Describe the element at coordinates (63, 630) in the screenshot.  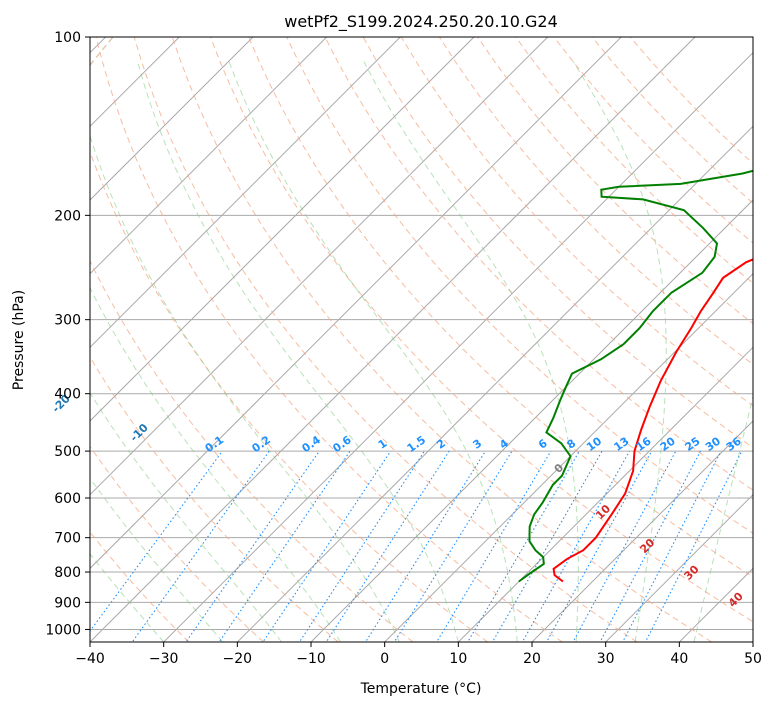
I see `y-tick-label: 1000` at that location.